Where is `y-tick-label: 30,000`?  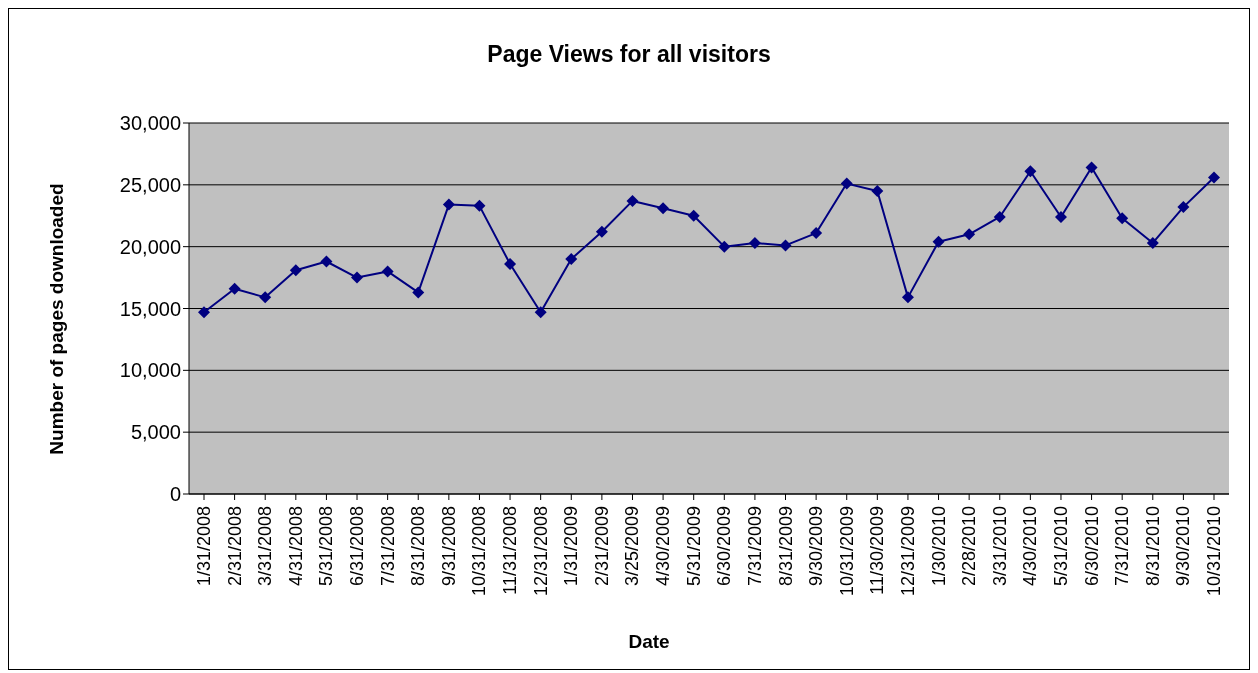
y-tick-label: 30,000 is located at coordinates (150, 123).